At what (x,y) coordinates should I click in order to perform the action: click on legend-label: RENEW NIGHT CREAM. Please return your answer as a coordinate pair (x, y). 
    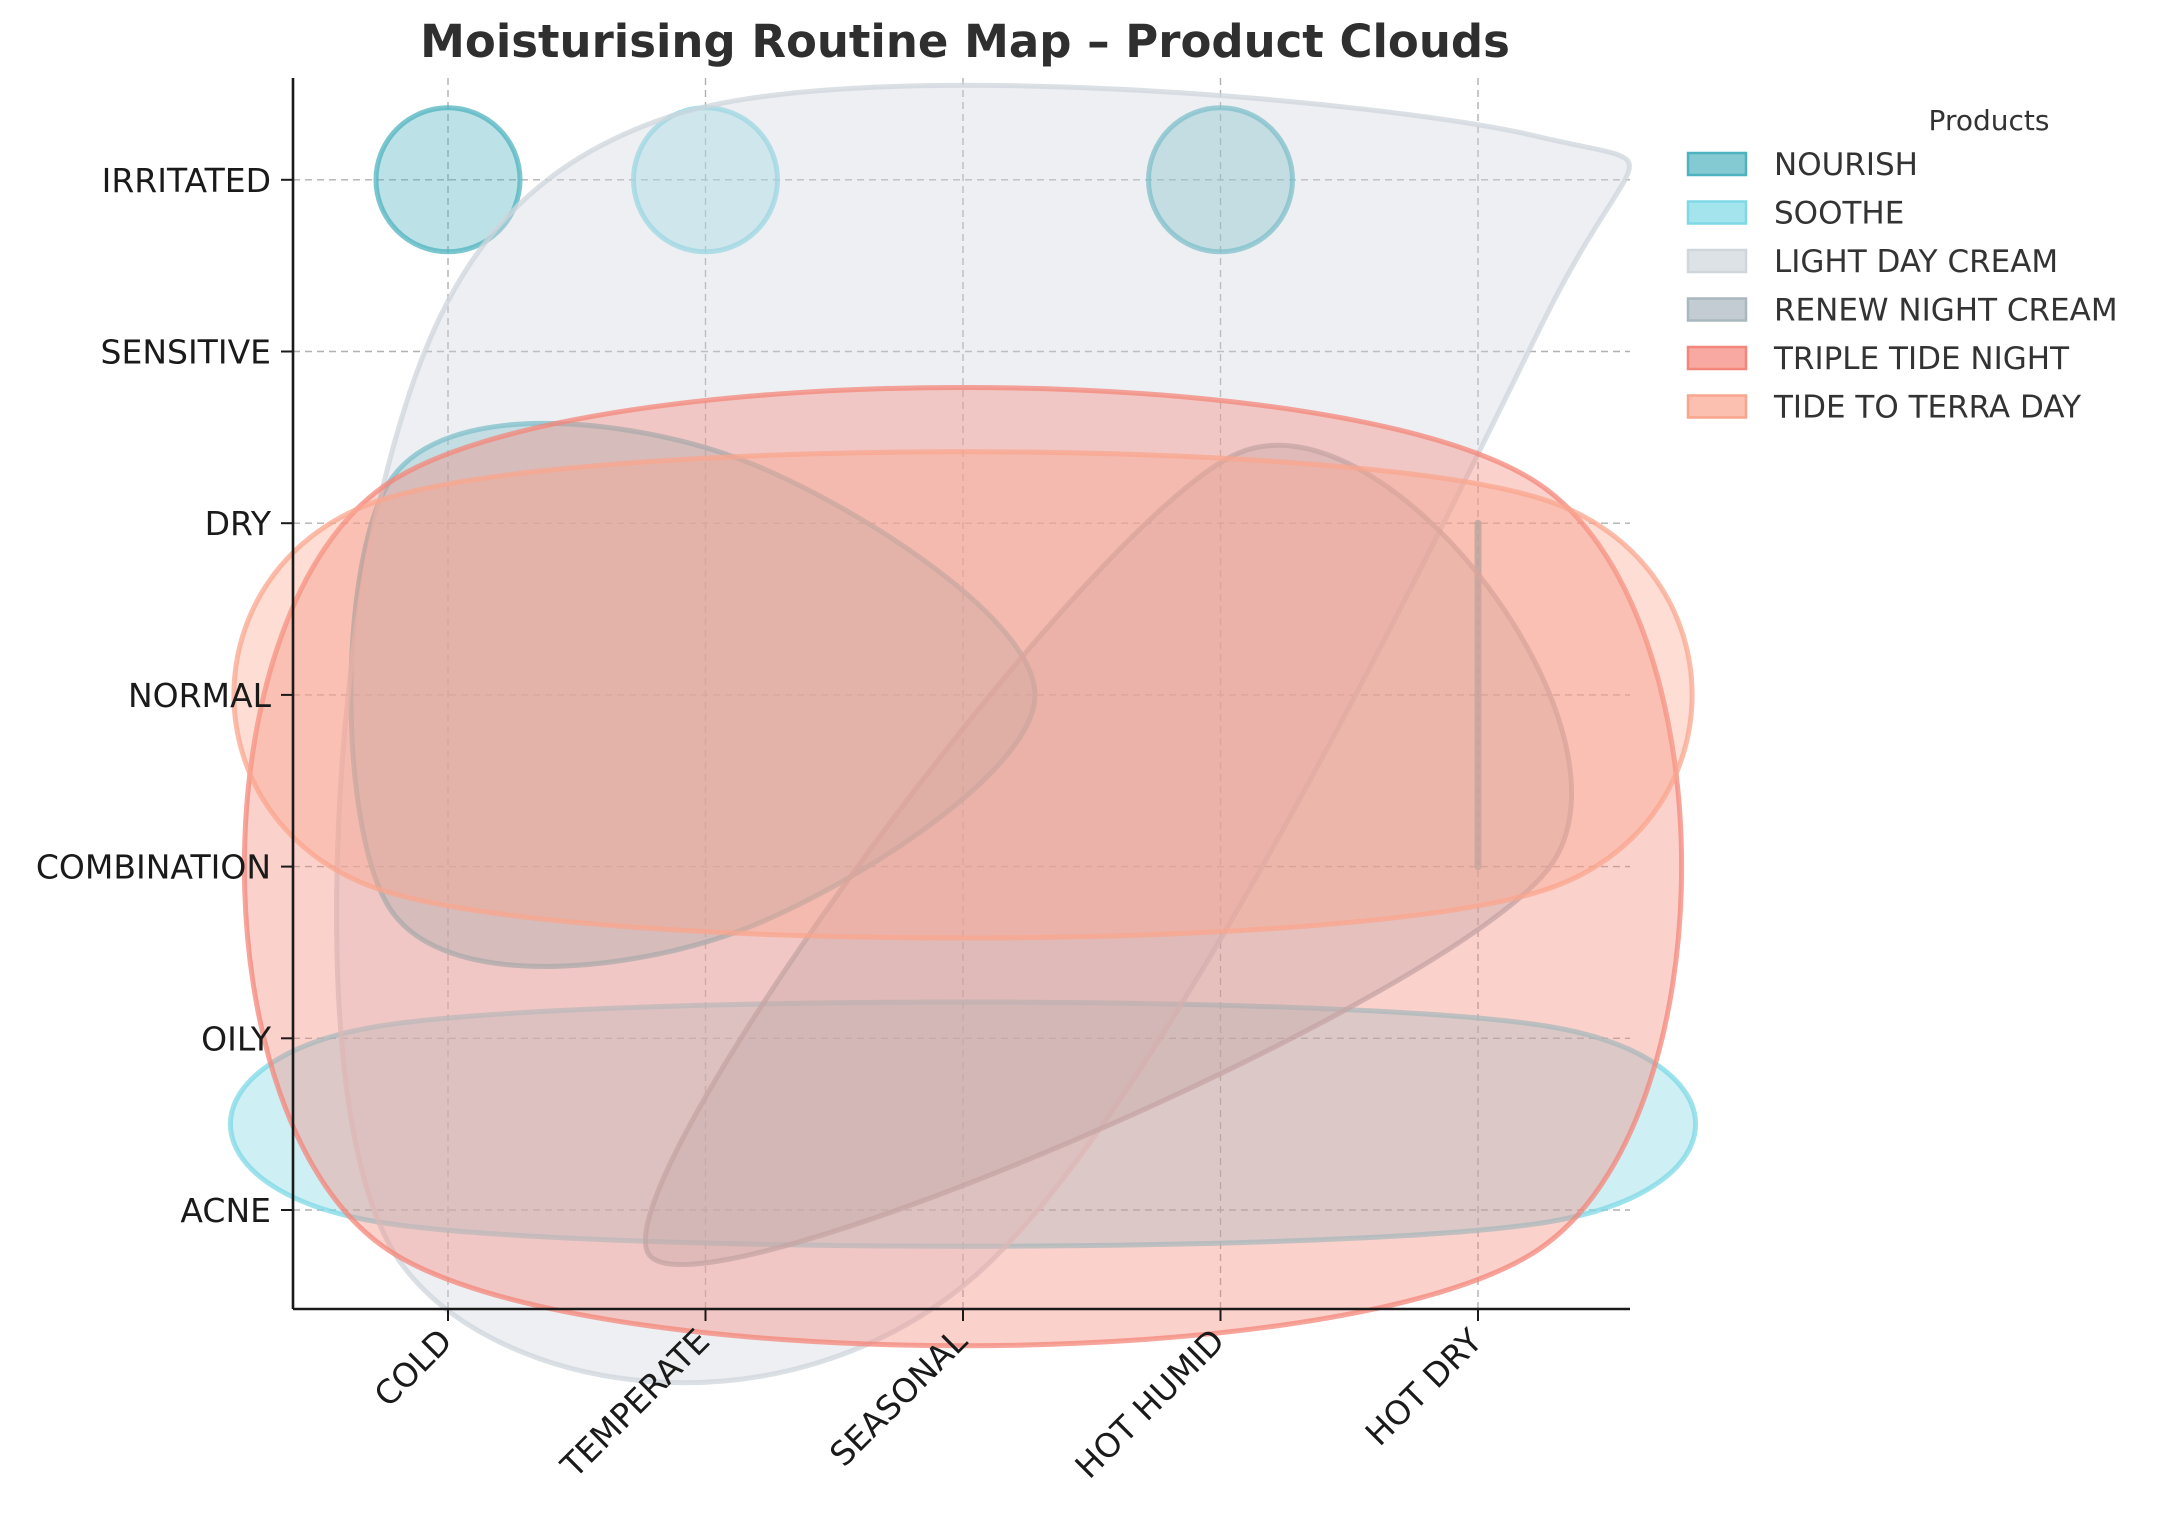
    Looking at the image, I should click on (1946, 311).